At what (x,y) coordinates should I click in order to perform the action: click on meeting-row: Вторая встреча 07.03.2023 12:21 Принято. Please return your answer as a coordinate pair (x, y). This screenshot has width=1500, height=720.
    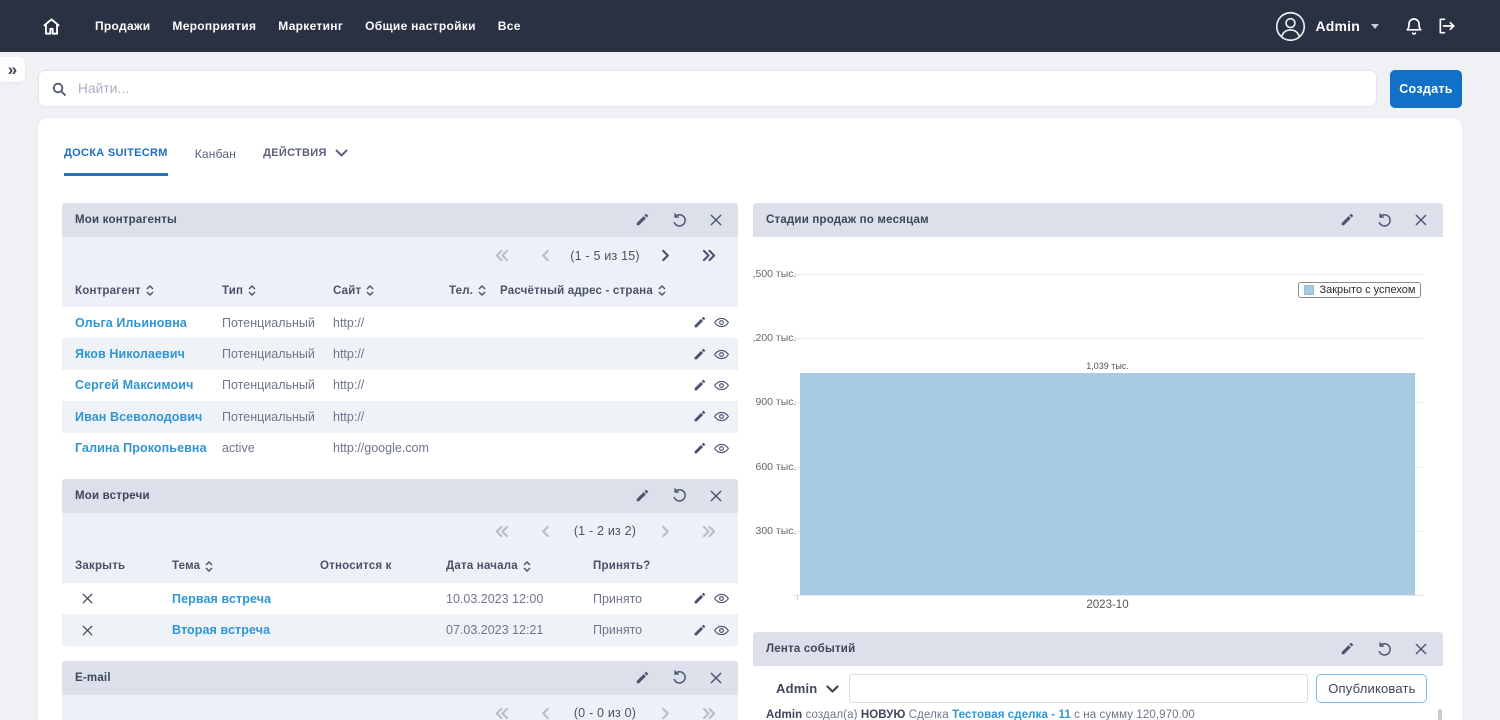
    Looking at the image, I should click on (400, 630).